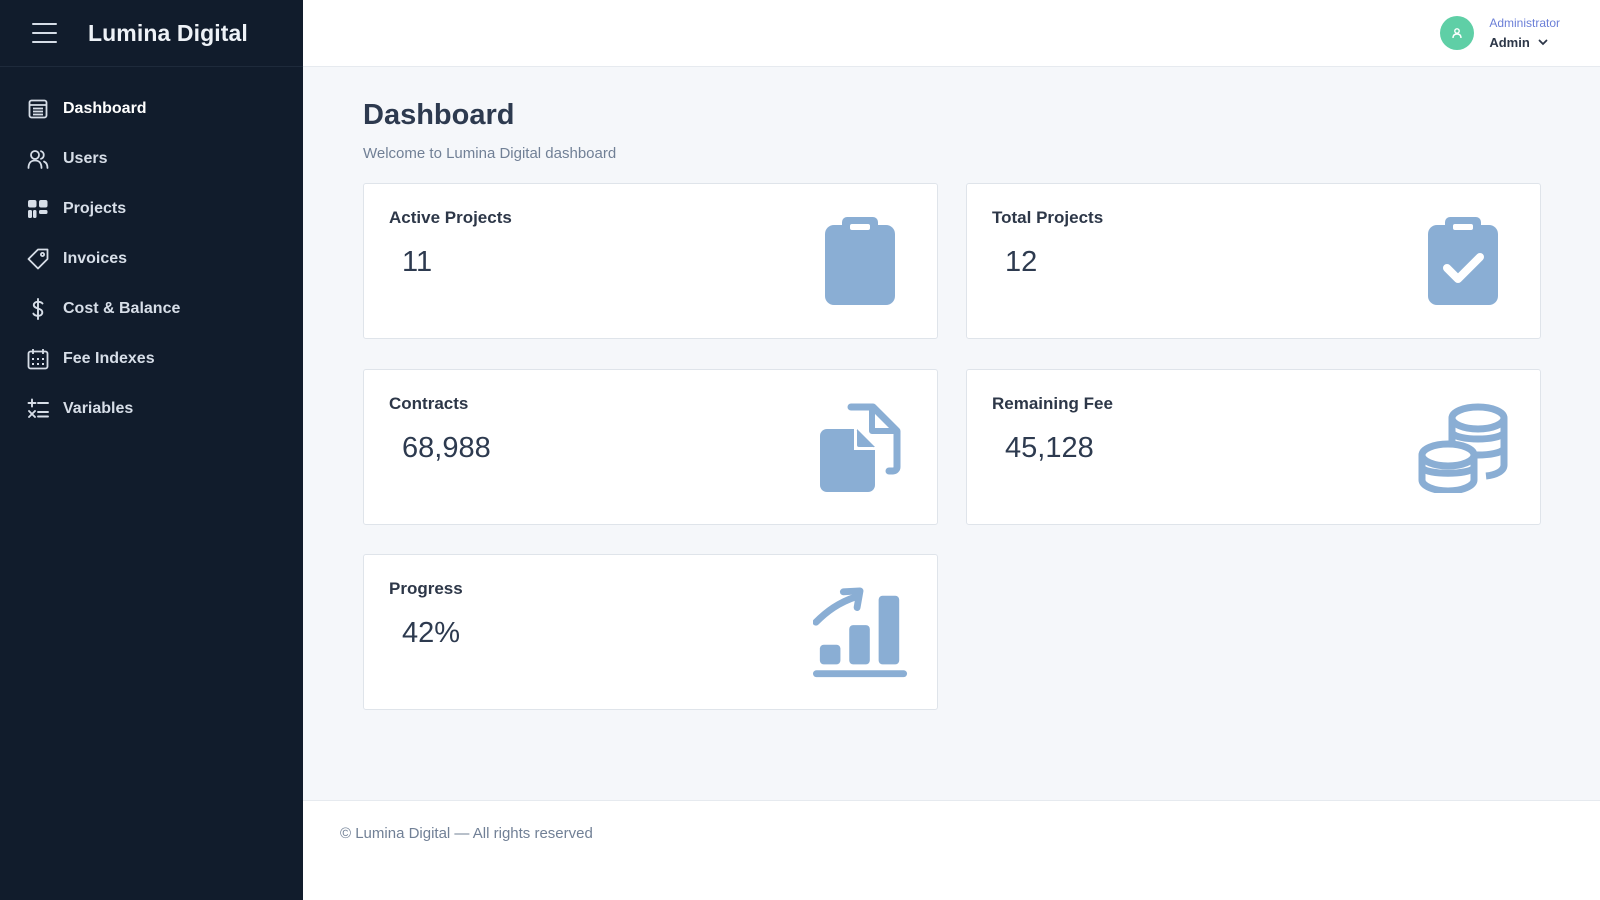 The image size is (1600, 900). Describe the element at coordinates (450, 217) in the screenshot. I see `card-title: Active Projects` at that location.